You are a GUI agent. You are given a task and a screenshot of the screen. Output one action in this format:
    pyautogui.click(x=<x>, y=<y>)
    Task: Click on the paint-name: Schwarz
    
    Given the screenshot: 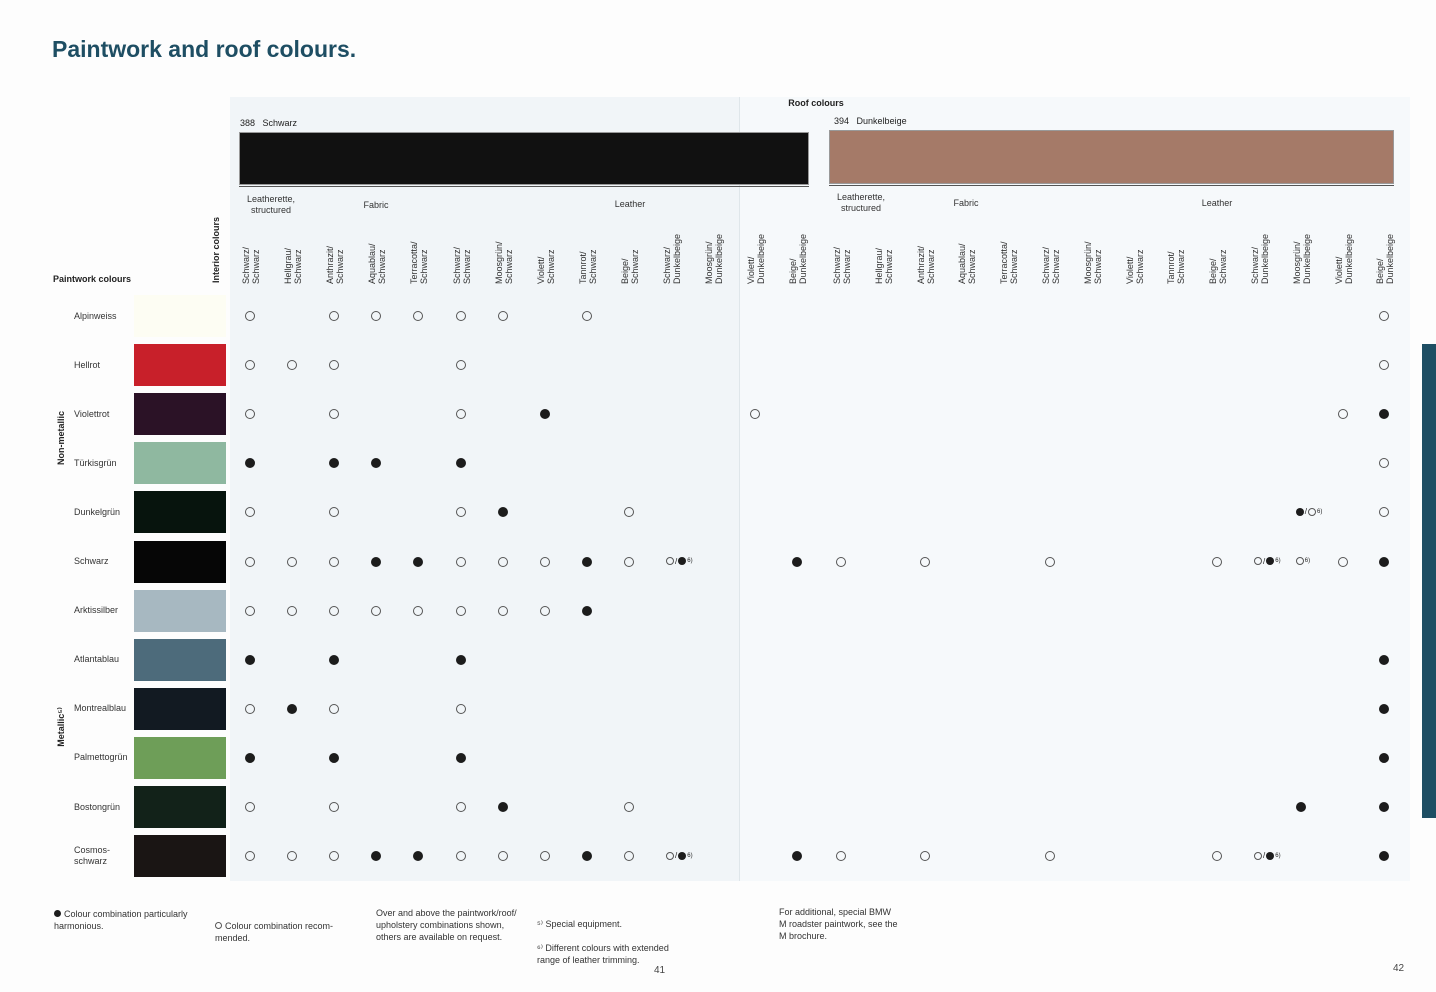 What is the action you would take?
    pyautogui.click(x=91, y=561)
    